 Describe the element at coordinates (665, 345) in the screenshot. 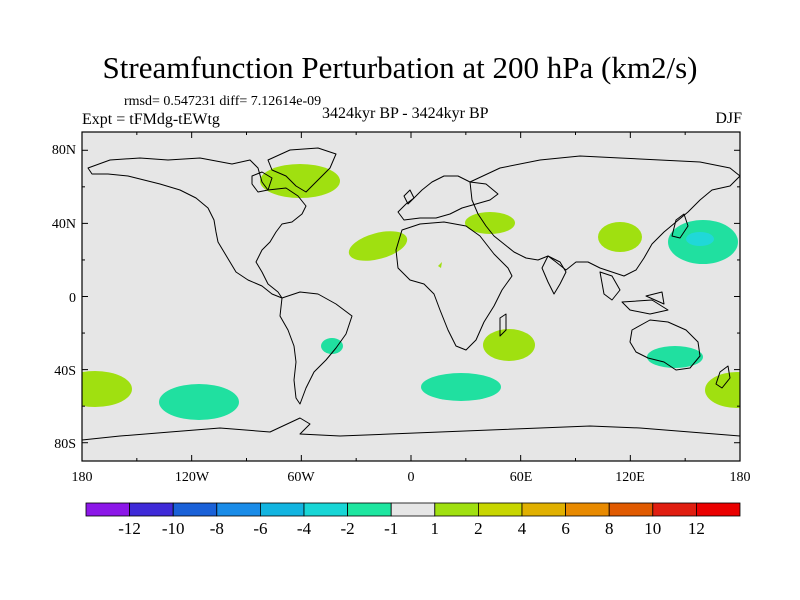

I see `coast-australia` at that location.